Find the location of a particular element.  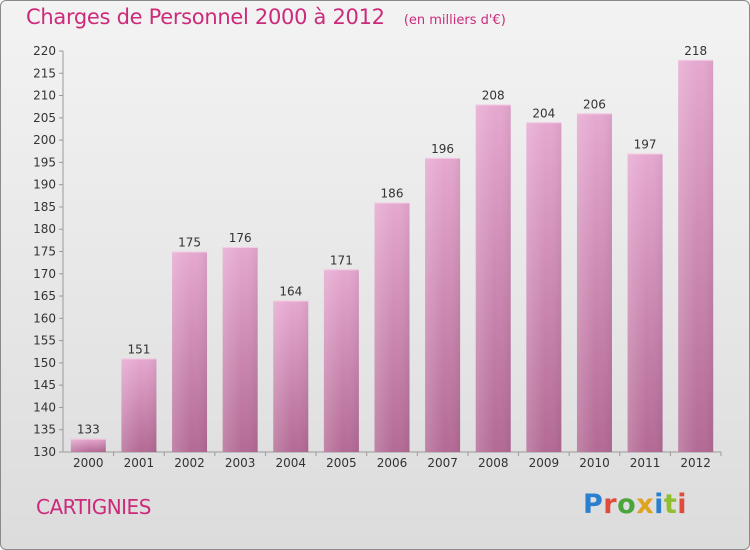

bar-shade-2006 is located at coordinates (392, 327).